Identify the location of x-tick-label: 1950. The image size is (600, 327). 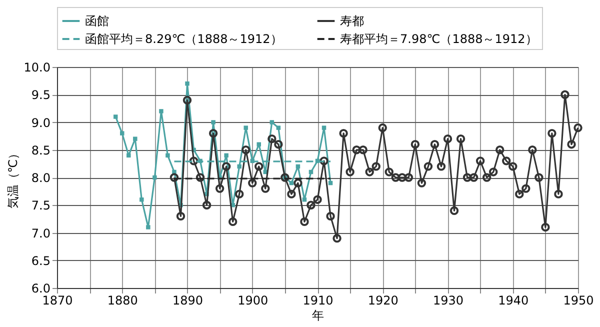
(578, 301).